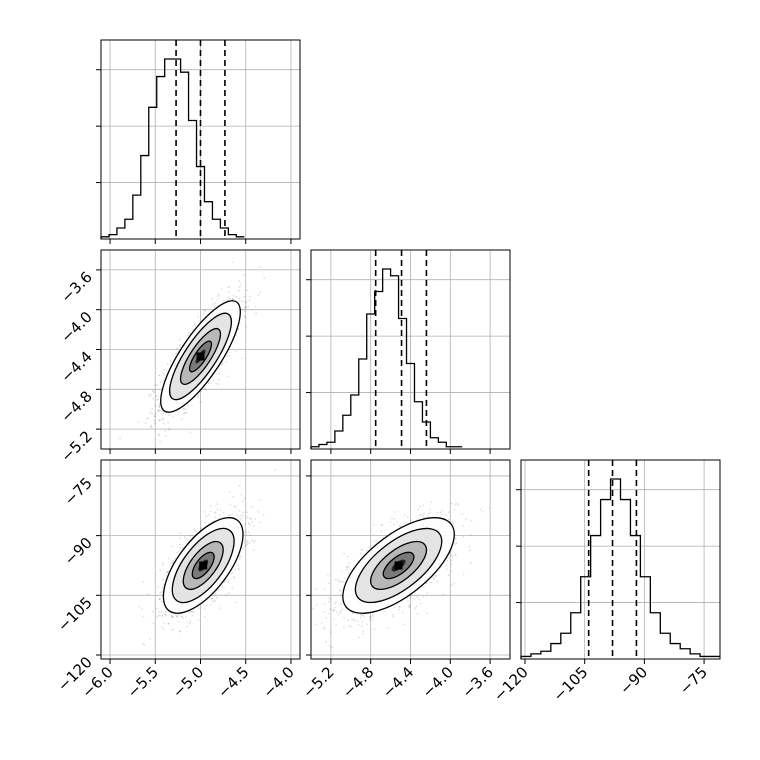 This screenshot has width=760, height=760. I want to click on x-tick-label: −75, so click(693, 680).